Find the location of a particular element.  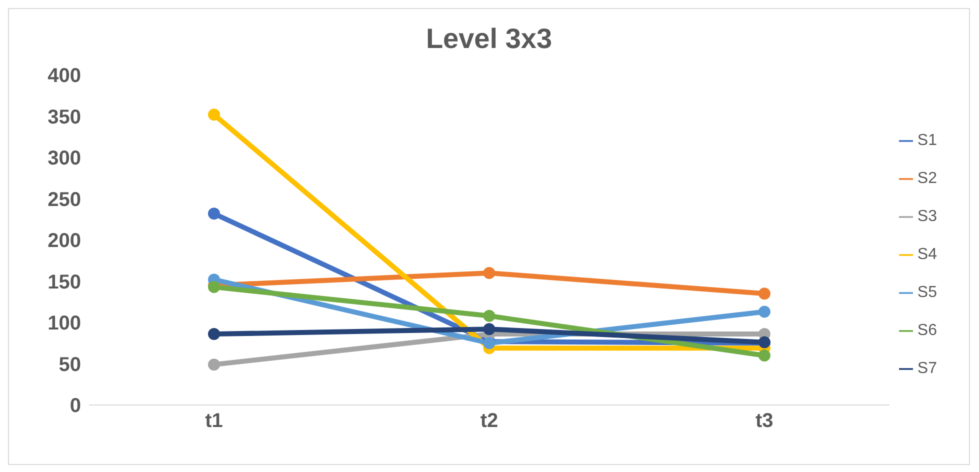

legend-label: S7 is located at coordinates (927, 368).